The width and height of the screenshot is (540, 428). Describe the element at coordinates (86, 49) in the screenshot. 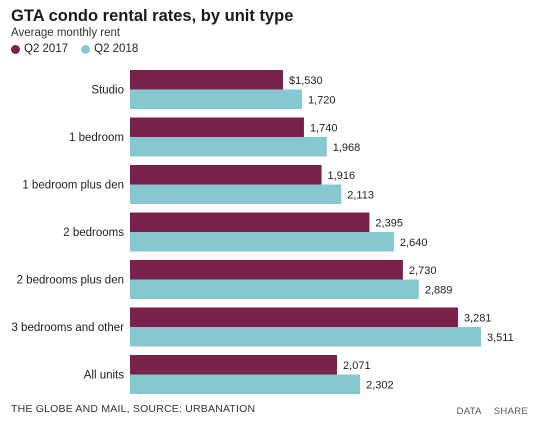

I see `legend-swatch-q2-2018` at that location.